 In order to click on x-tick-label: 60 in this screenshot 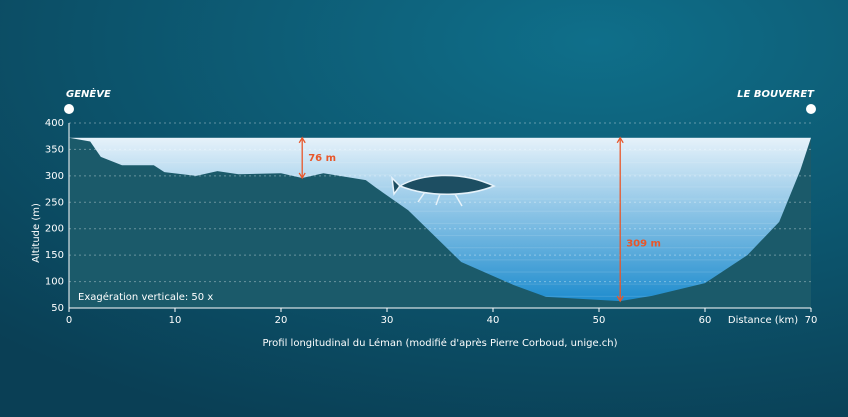, I will do `click(705, 320)`.